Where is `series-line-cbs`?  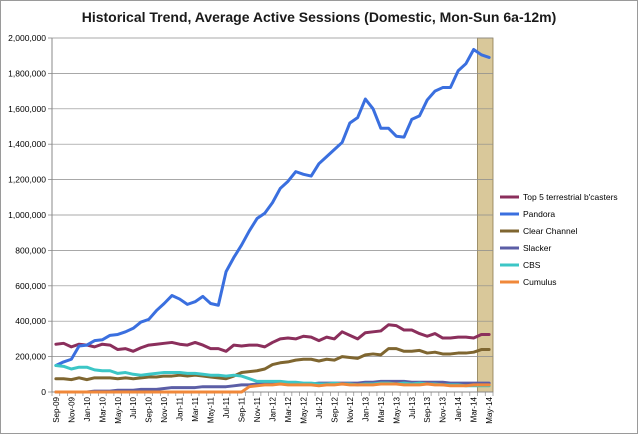
series-line-cbs is located at coordinates (272, 375).